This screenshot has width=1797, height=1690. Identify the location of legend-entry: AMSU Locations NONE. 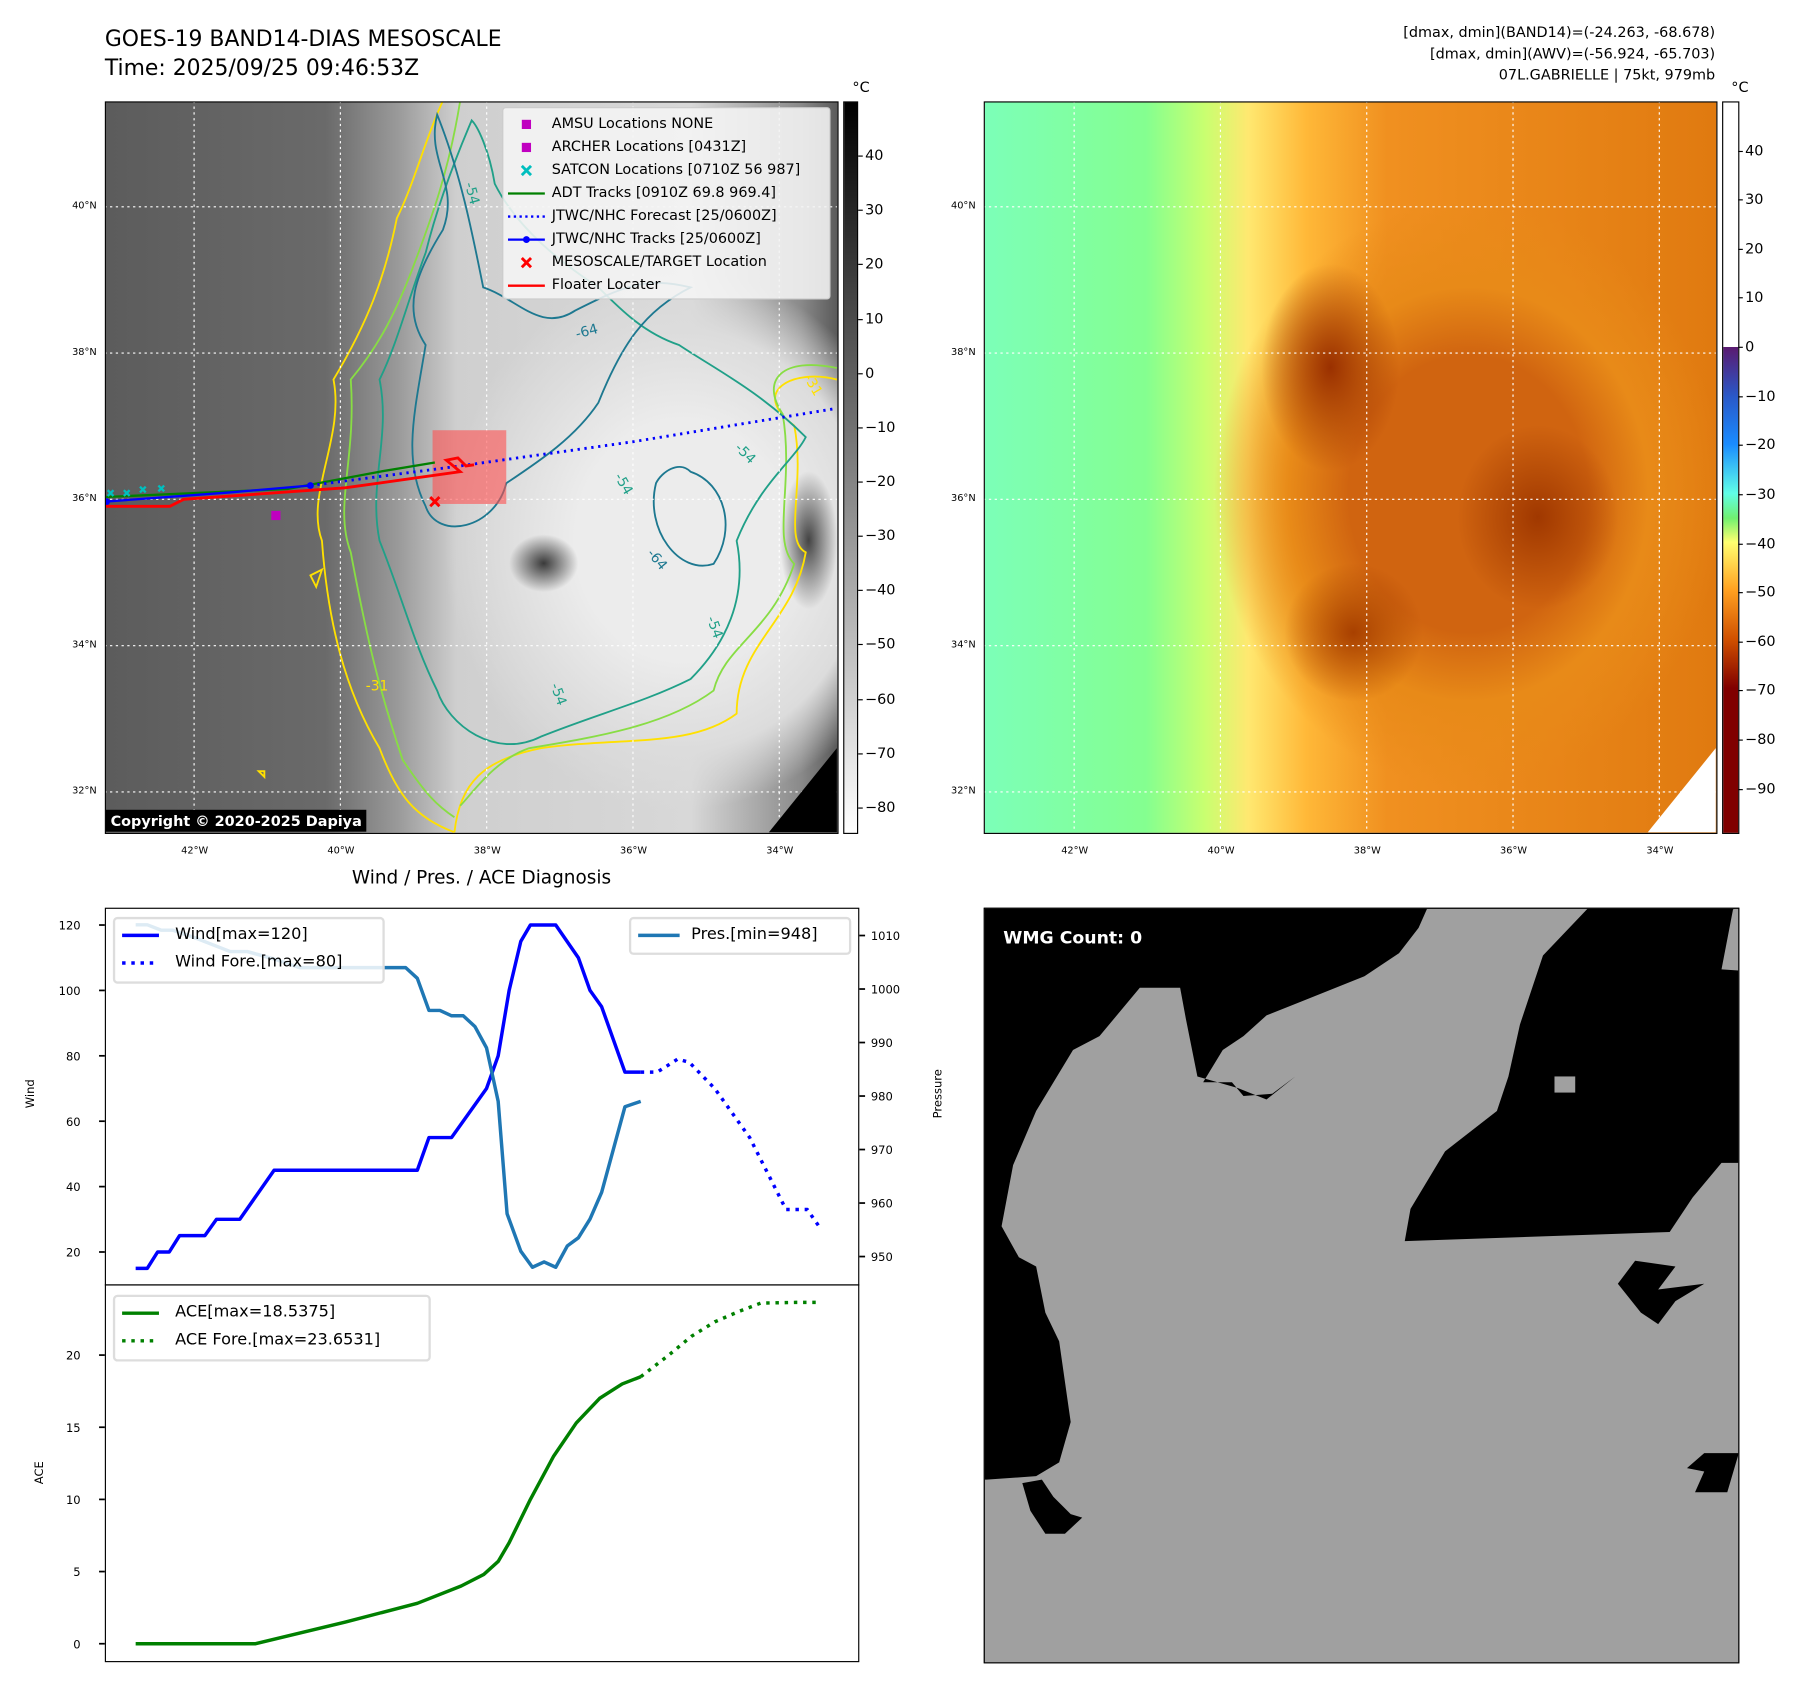
(666, 124).